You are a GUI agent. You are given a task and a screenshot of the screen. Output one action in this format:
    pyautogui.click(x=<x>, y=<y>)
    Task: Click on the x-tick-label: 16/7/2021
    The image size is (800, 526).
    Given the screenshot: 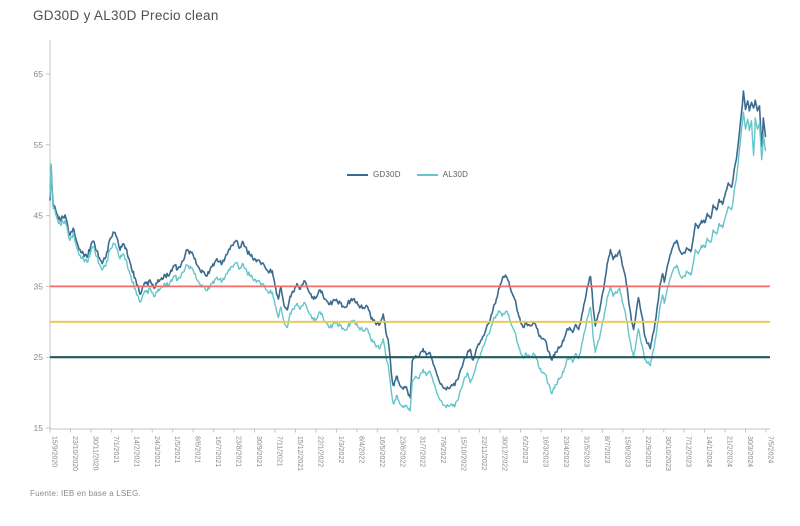 What is the action you would take?
    pyautogui.click(x=217, y=451)
    